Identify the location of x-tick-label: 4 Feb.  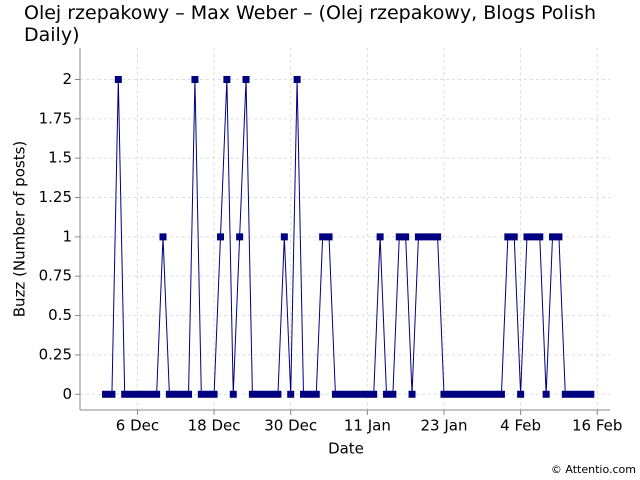
(520, 426).